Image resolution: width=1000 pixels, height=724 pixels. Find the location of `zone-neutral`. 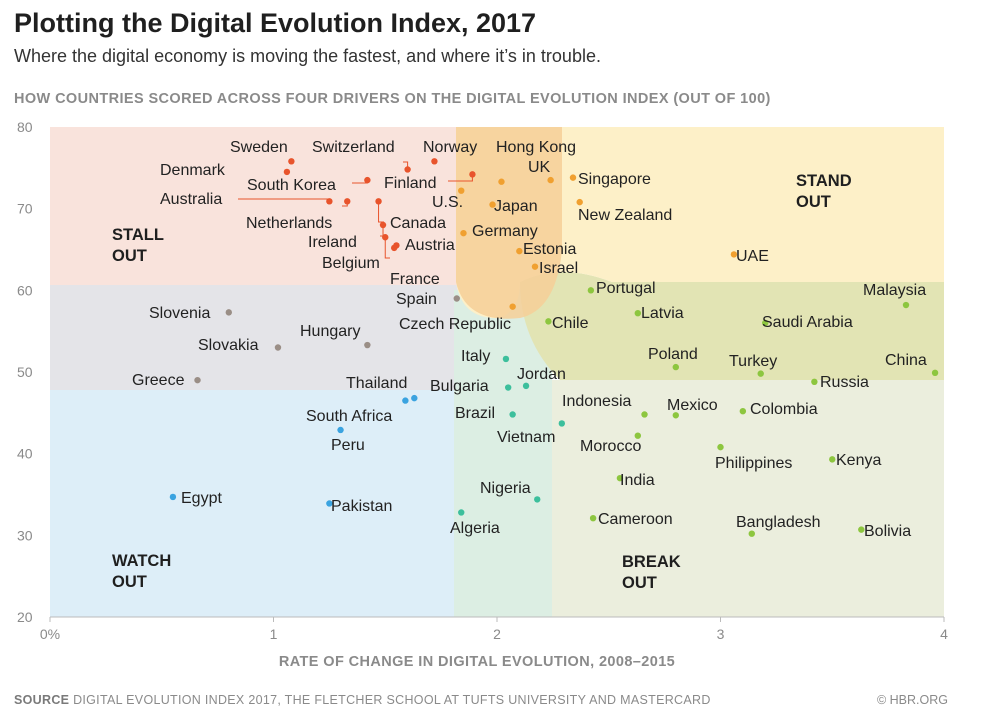

zone-neutral is located at coordinates (290, 337).